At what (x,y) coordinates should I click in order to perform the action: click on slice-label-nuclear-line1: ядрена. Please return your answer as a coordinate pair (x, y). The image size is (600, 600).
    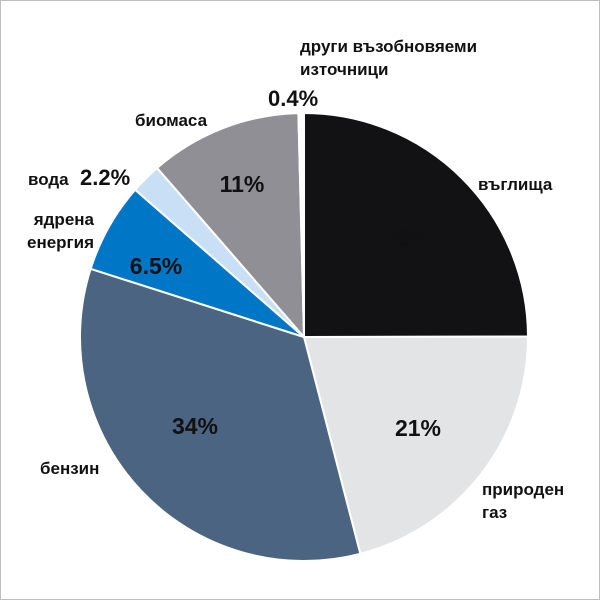
    Looking at the image, I should click on (64, 219).